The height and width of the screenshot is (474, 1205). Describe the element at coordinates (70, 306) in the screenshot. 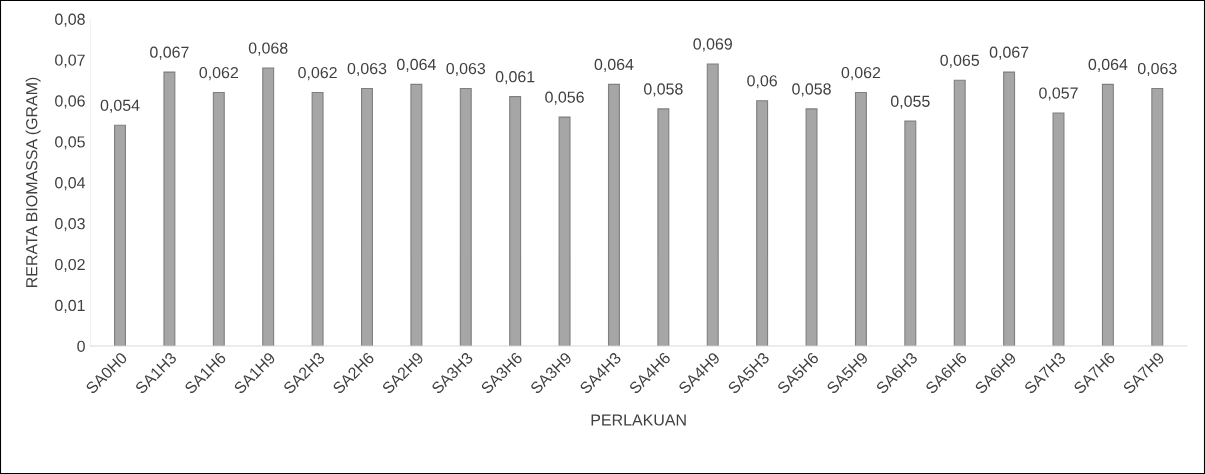

I see `y-tick-label: 0,01` at that location.